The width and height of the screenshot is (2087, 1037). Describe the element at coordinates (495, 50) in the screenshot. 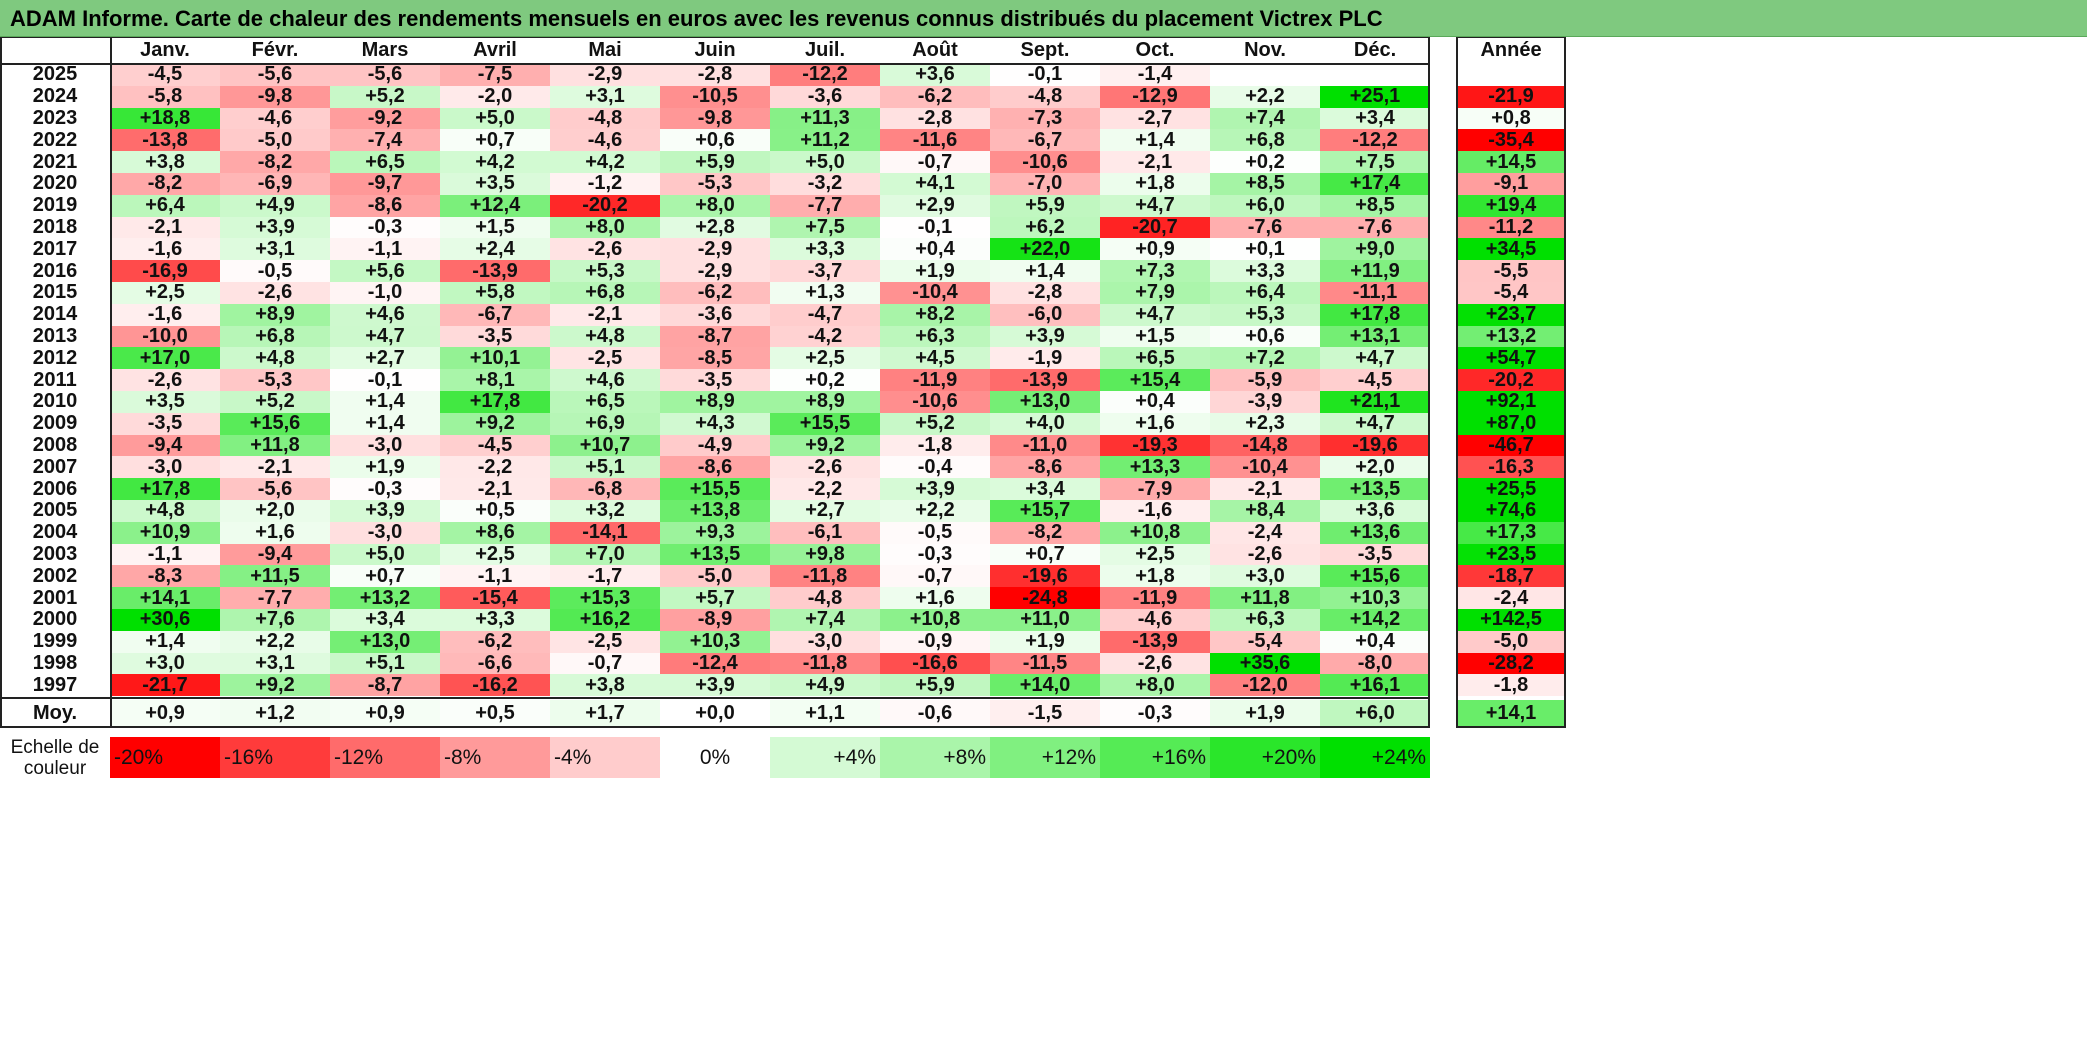

I see `month-header: Avril` at that location.